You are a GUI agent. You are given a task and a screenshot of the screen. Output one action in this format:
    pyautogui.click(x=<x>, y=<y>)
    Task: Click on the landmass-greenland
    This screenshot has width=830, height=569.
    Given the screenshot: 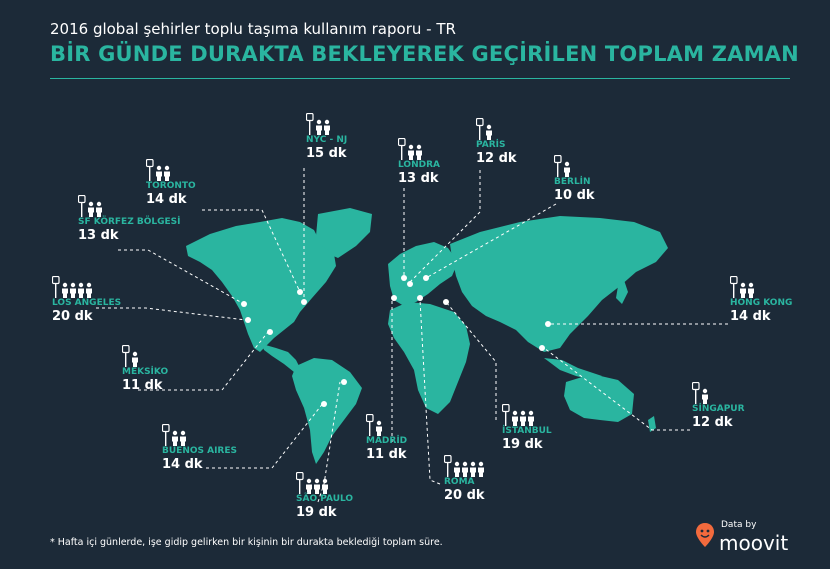 What is the action you would take?
    pyautogui.click(x=344, y=233)
    